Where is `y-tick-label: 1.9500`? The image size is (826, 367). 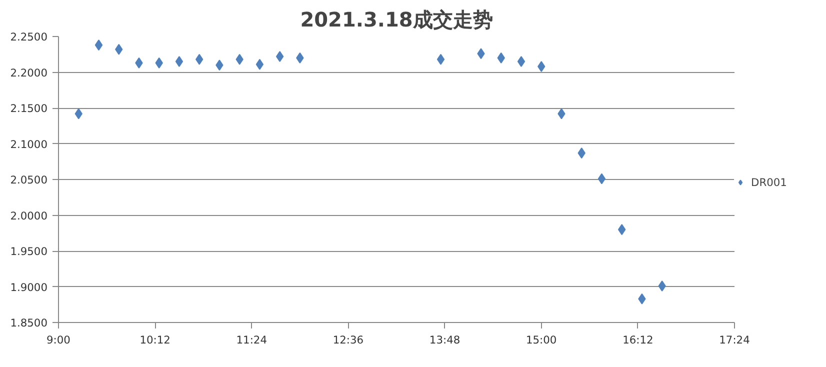
y-tick-label: 1.9500 is located at coordinates (29, 251).